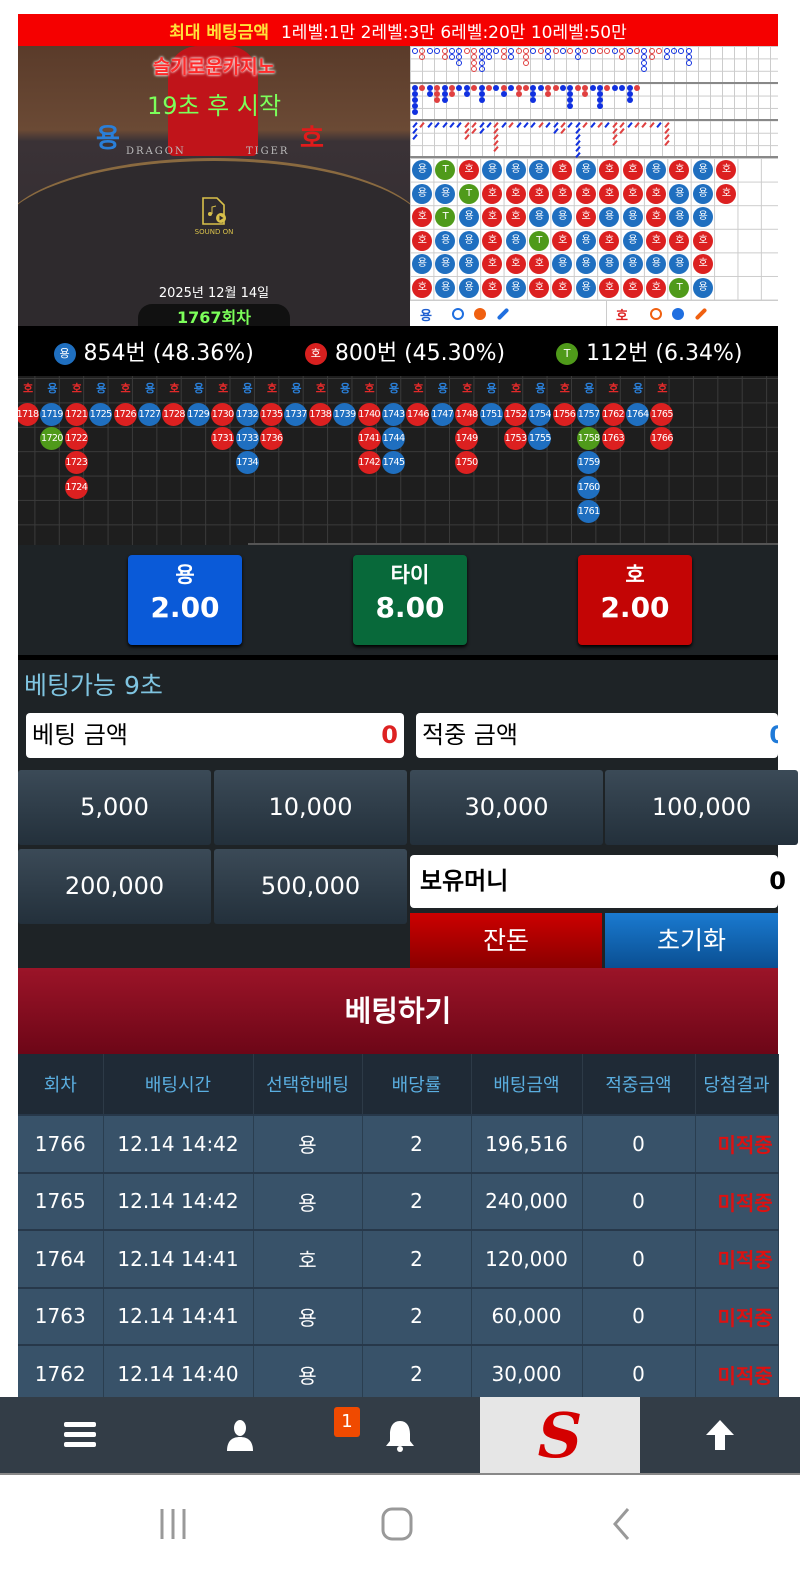 This screenshot has width=800, height=1574. Describe the element at coordinates (701, 807) in the screenshot. I see `chip-100000: 100,000` at that location.